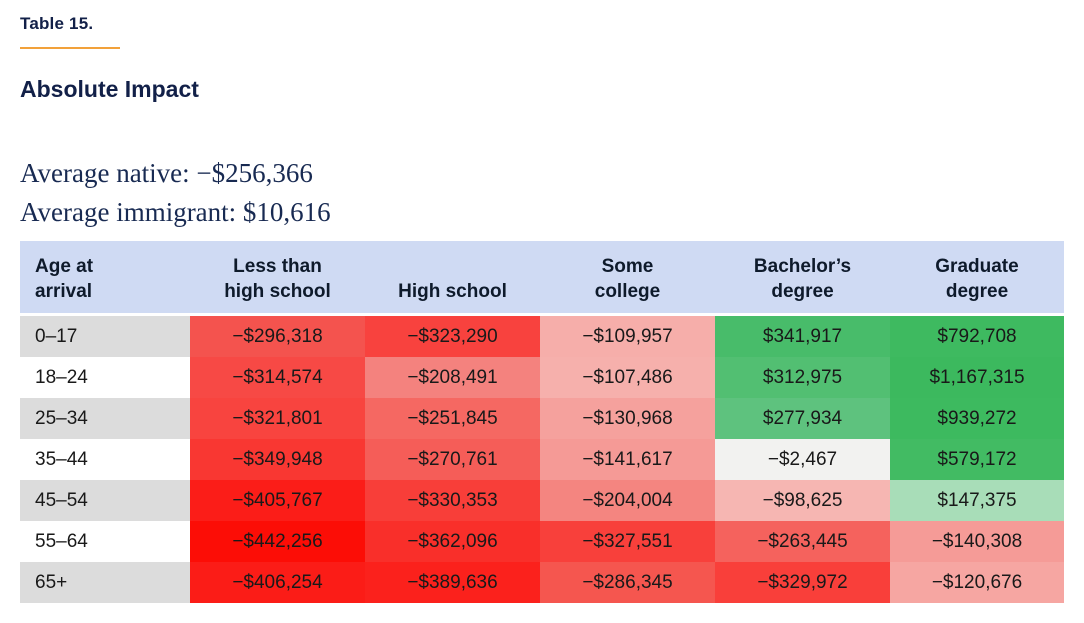 This screenshot has width=1084, height=623. I want to click on table-title: Absolute Impact, so click(109, 89).